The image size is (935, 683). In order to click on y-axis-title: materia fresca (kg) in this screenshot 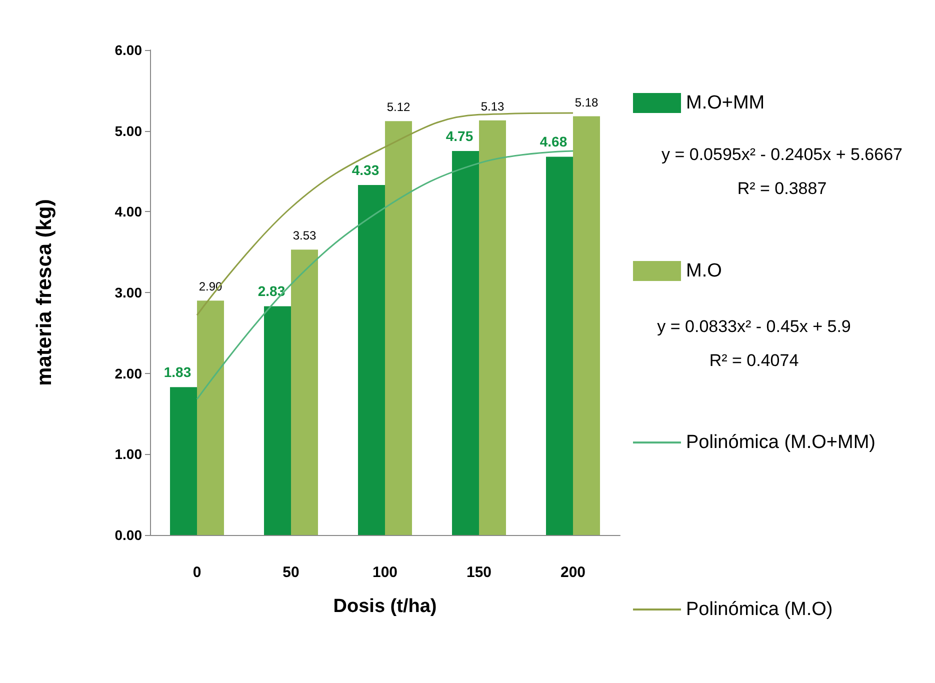, I will do `click(44, 292)`.